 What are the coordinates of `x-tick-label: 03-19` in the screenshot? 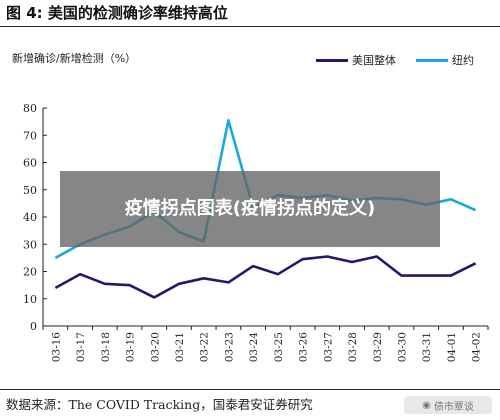 It's located at (131, 347).